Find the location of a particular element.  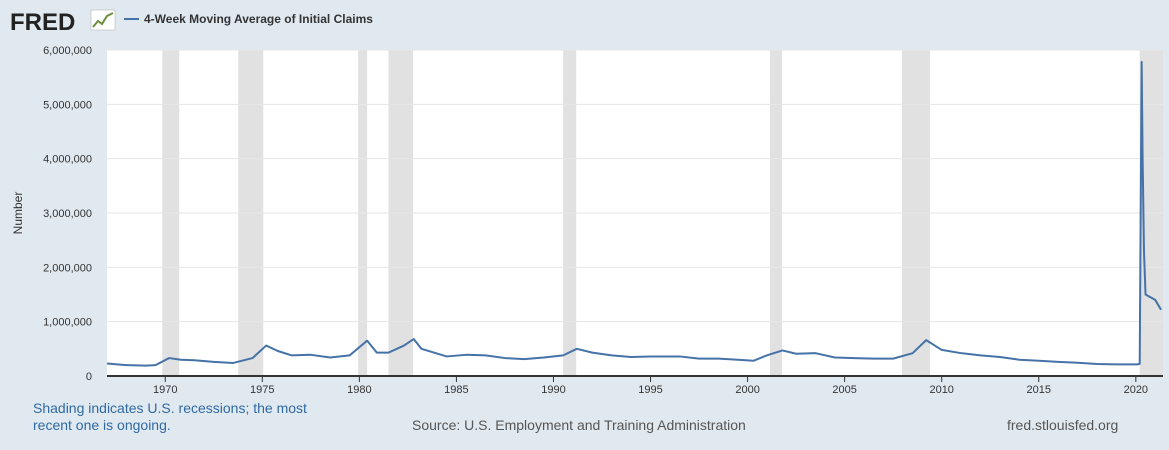

x-tick-label: 1970 is located at coordinates (165, 390).